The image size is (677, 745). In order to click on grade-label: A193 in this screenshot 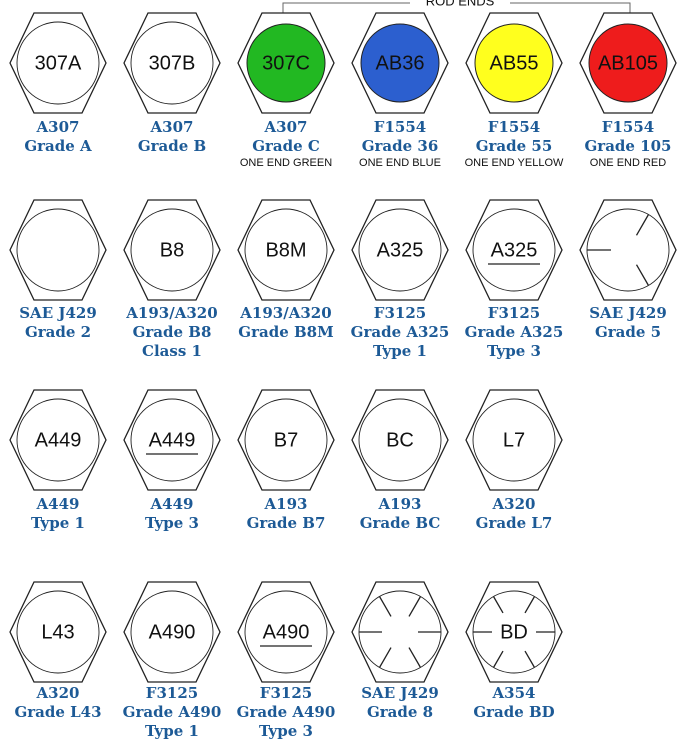, I will do `click(286, 504)`.